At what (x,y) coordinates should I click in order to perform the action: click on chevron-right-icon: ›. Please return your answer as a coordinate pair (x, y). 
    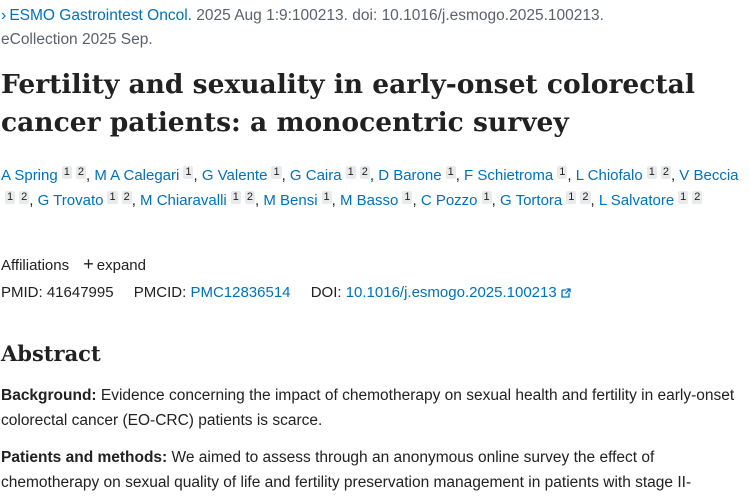
    Looking at the image, I should click on (4, 15).